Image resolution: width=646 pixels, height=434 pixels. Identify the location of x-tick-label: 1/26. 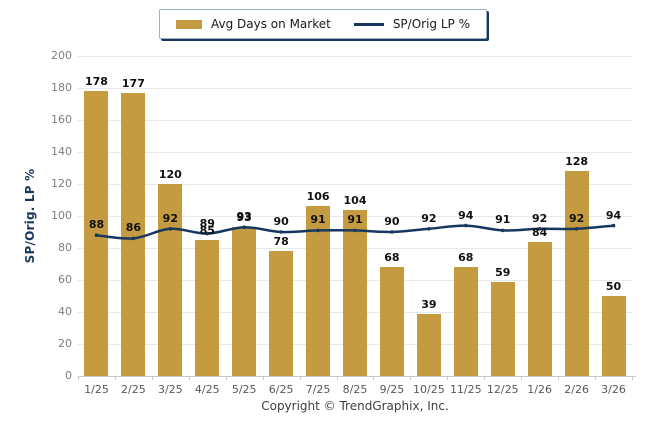
(539, 389).